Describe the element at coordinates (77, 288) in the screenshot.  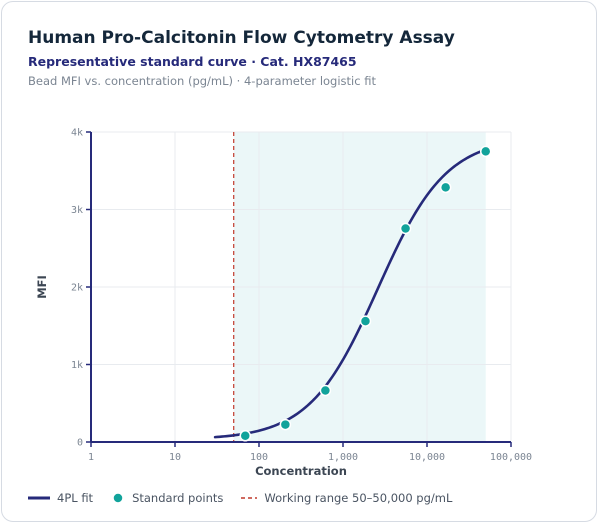
I see `y-tick-label: 2k` at that location.